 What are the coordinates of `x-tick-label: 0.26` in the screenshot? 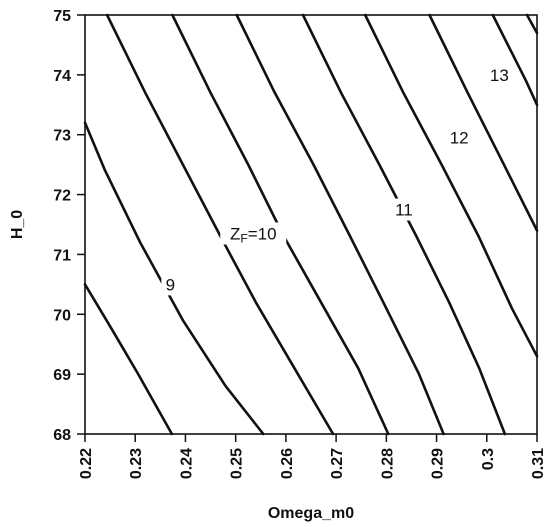 It's located at (287, 463).